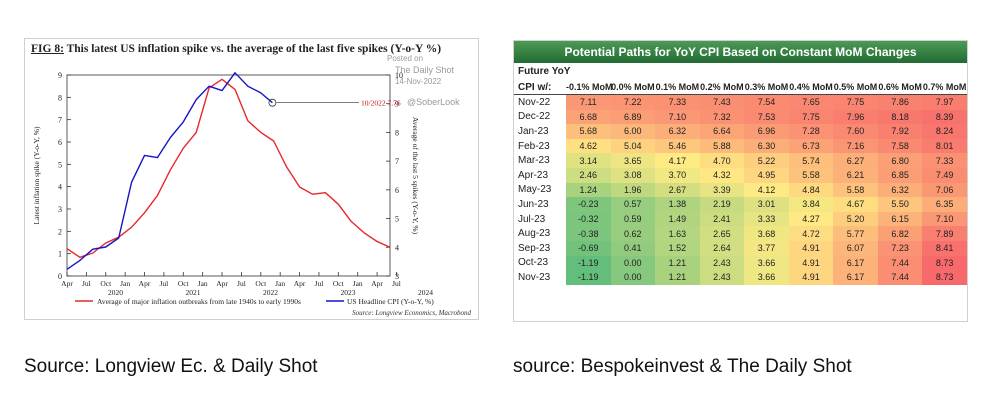 The image size is (1000, 400). Describe the element at coordinates (900, 131) in the screenshot. I see `table-cell: 7.92` at that location.